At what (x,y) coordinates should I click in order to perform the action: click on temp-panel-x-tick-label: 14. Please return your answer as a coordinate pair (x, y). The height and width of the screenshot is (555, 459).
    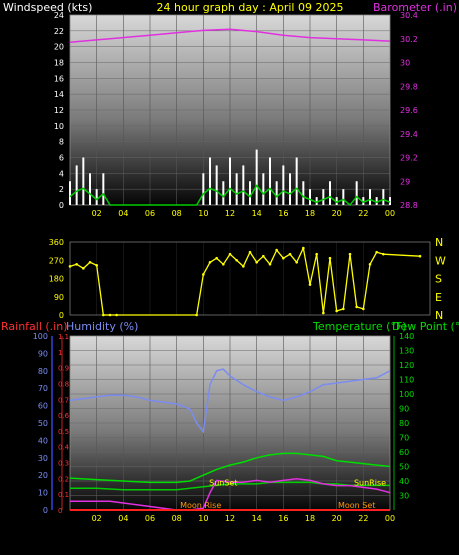
    Looking at the image, I should click on (257, 518).